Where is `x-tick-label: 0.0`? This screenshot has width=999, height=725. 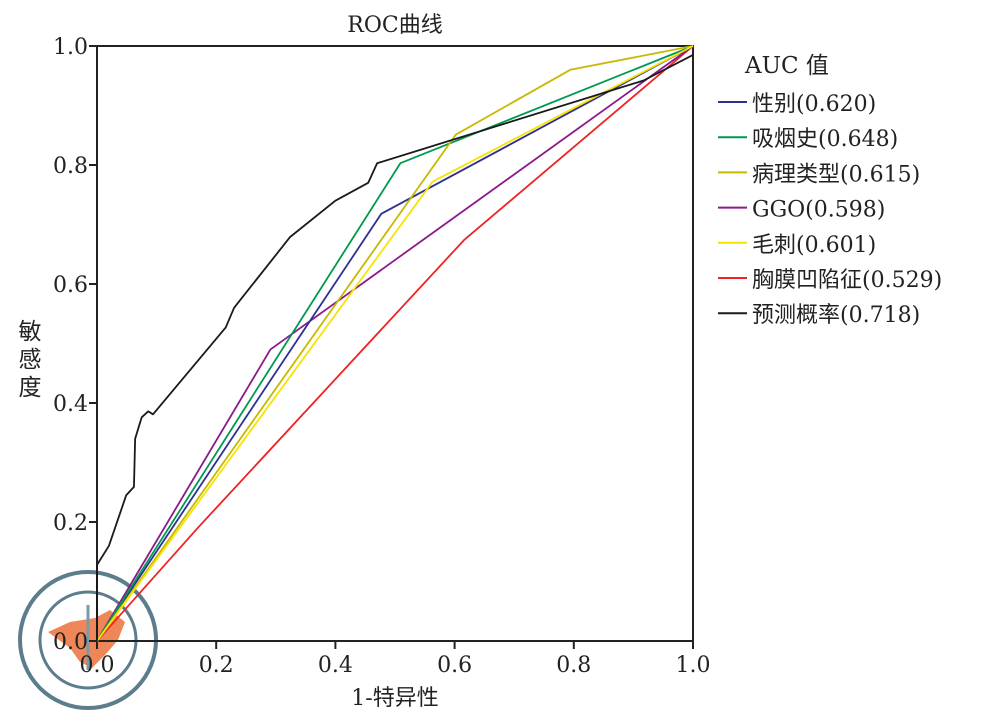
x-tick-label: 0.0 is located at coordinates (97, 665).